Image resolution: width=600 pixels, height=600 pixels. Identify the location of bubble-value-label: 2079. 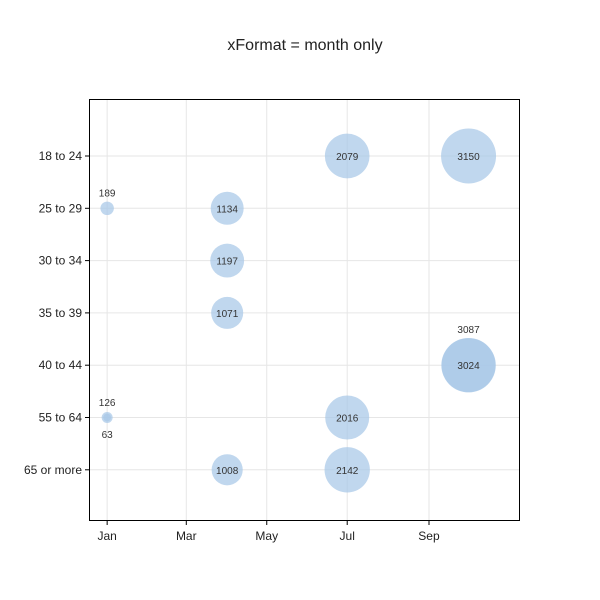
(347, 157).